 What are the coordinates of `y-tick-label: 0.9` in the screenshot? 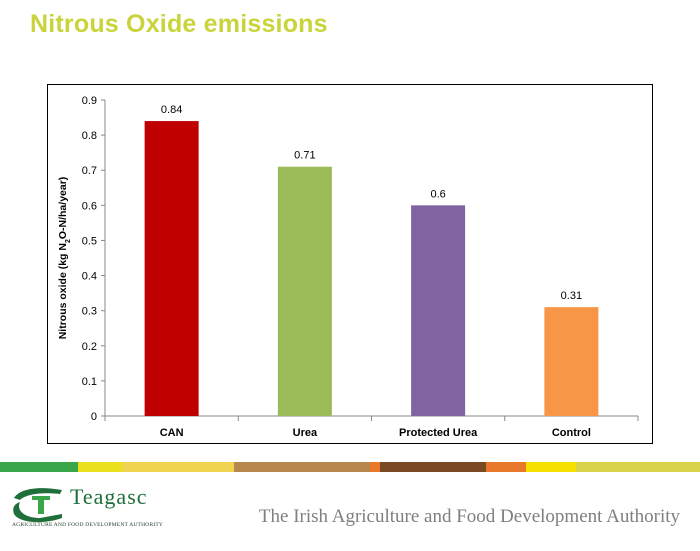 It's located at (89, 101).